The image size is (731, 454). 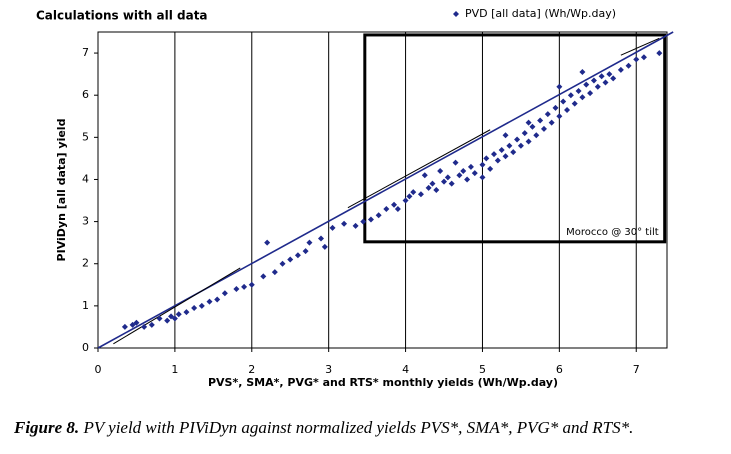 What do you see at coordinates (482, 369) in the screenshot?
I see `x-tick-label: 5` at bounding box center [482, 369].